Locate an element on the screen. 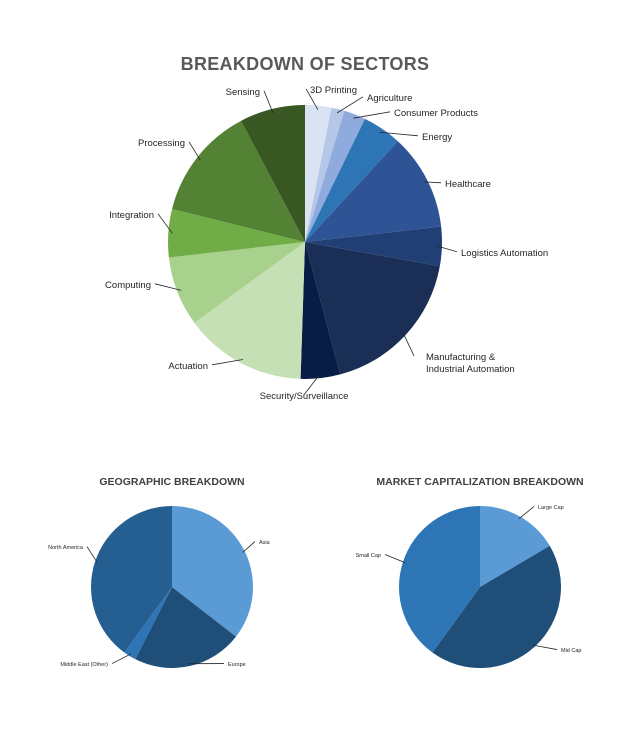  leader-line-3d-printing is located at coordinates (312, 99).